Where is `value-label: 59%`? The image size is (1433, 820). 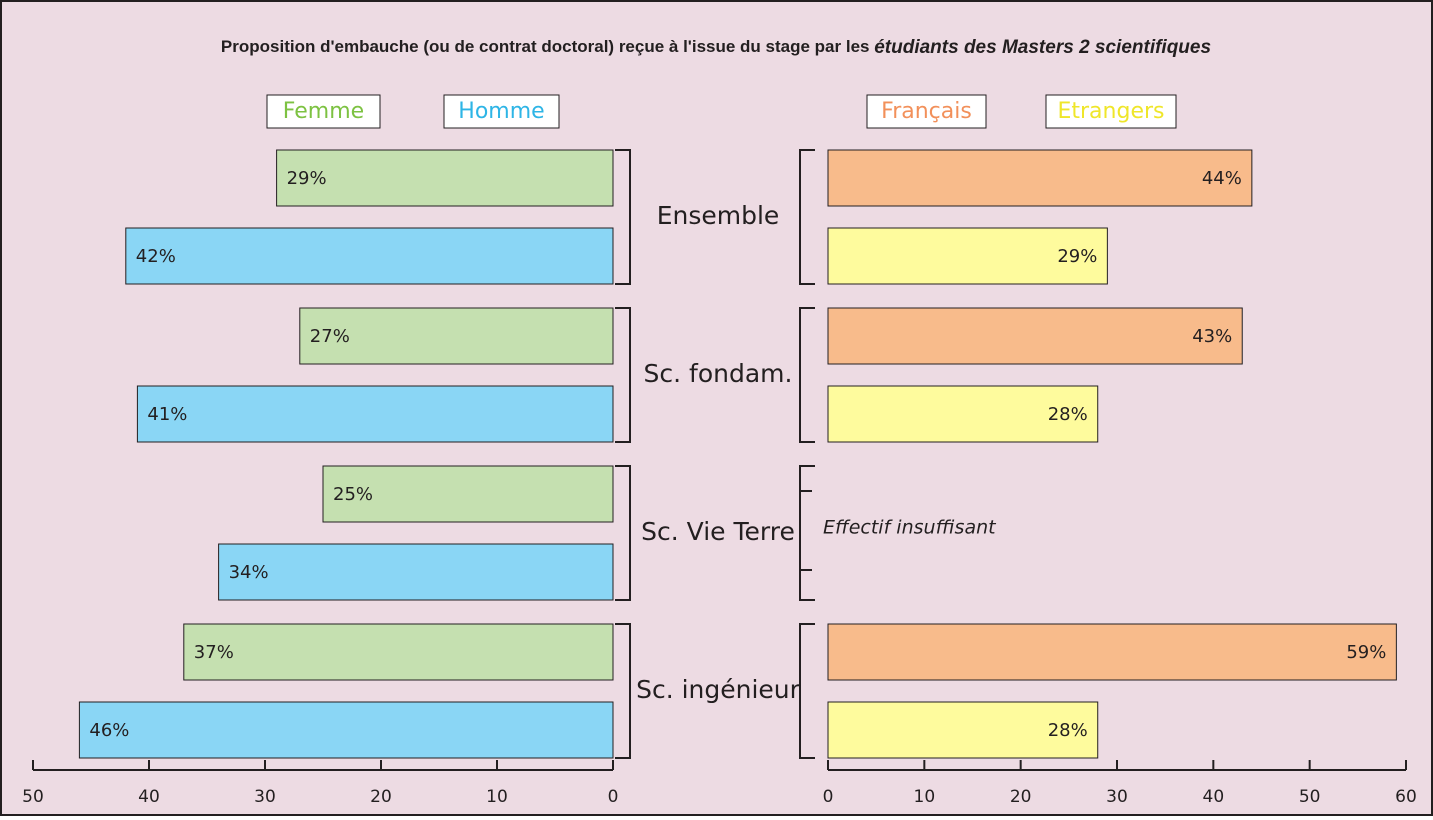
value-label: 59% is located at coordinates (1366, 652).